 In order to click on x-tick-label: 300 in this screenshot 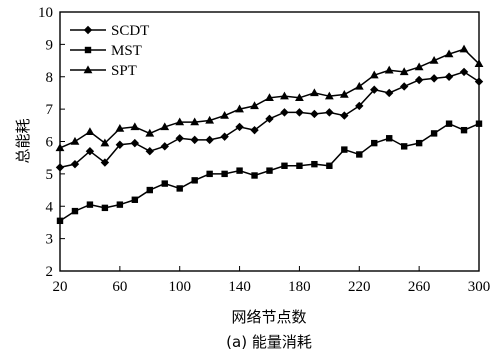, I will do `click(479, 287)`.